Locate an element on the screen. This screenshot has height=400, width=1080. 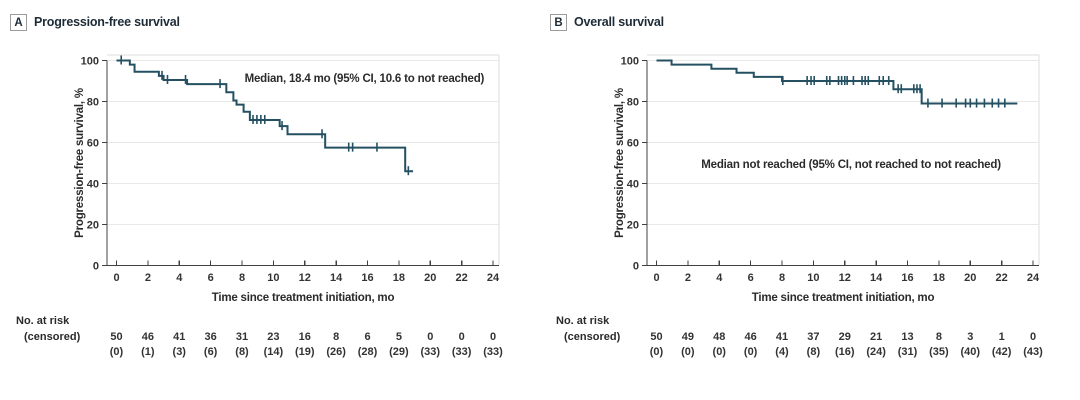
at-risk-count: 6 is located at coordinates (367, 337).